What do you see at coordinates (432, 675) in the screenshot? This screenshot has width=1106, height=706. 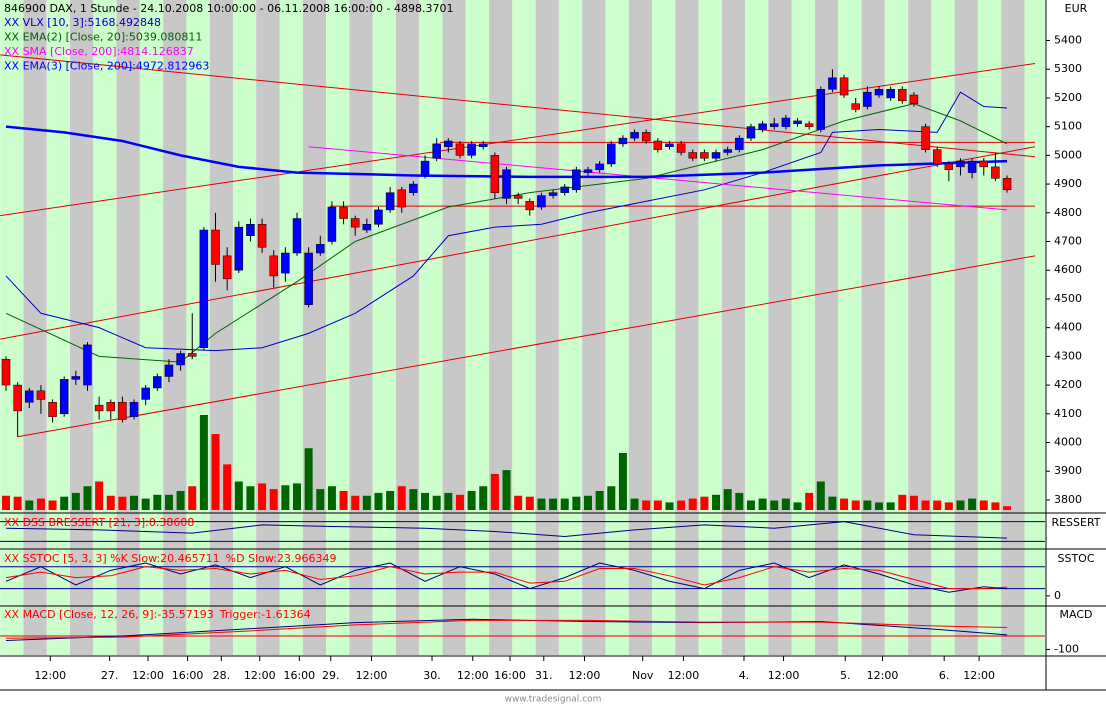 I see `x-tick-label: 30.` at bounding box center [432, 675].